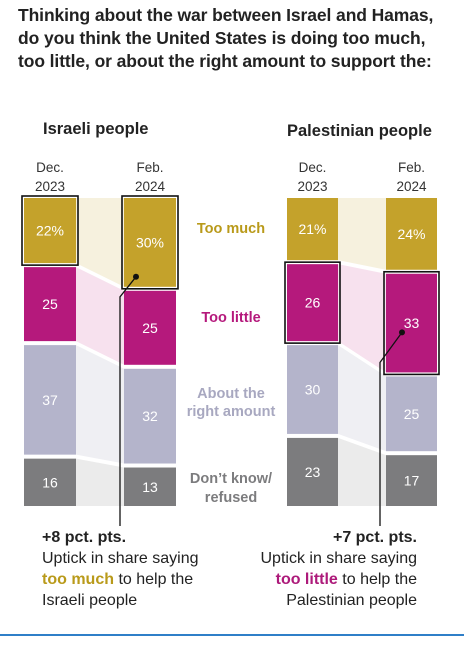  Describe the element at coordinates (231, 394) in the screenshot. I see `category-label-about-right-0: About the` at that location.